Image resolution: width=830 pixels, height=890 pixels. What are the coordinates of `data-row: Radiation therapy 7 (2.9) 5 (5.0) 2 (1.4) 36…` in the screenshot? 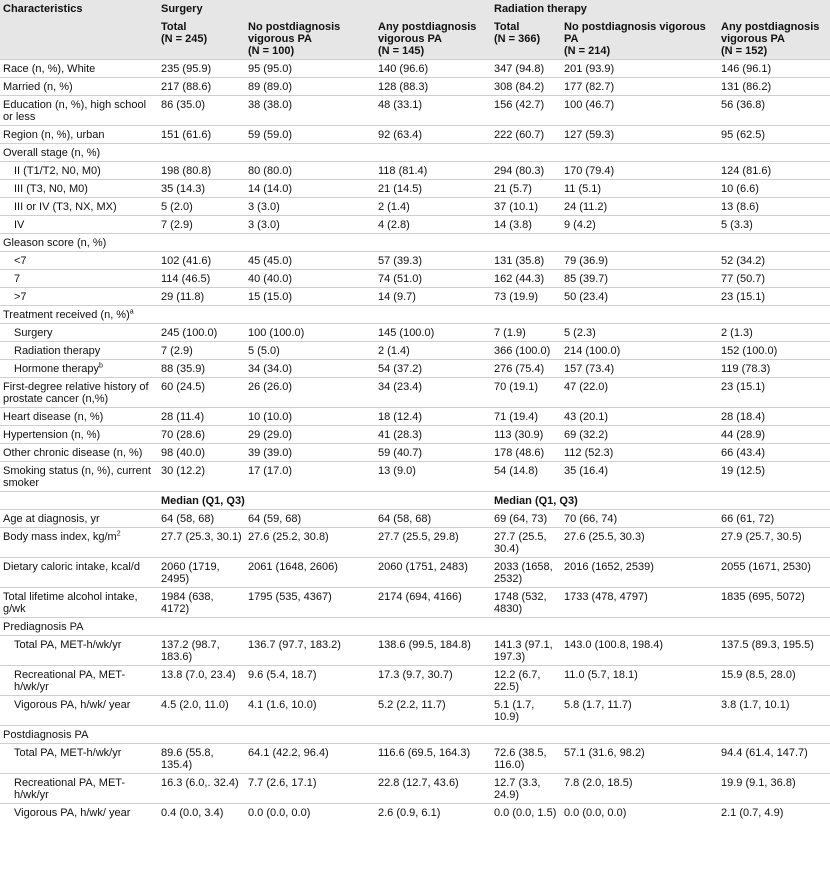 It's located at (415, 350).